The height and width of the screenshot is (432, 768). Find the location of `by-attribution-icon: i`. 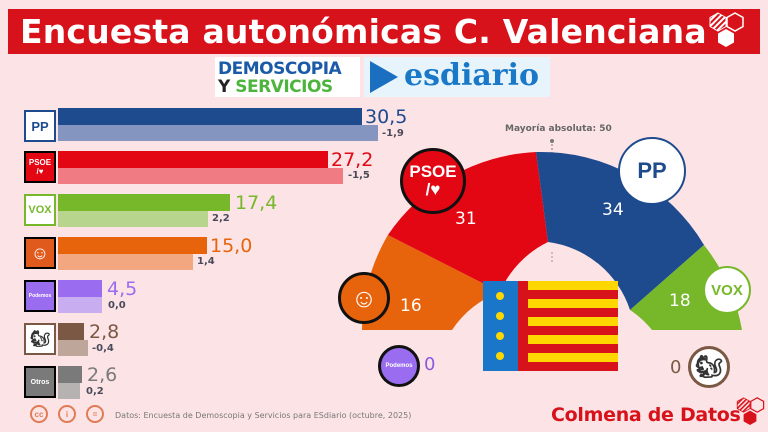

by-attribution-icon: i is located at coordinates (67, 414).